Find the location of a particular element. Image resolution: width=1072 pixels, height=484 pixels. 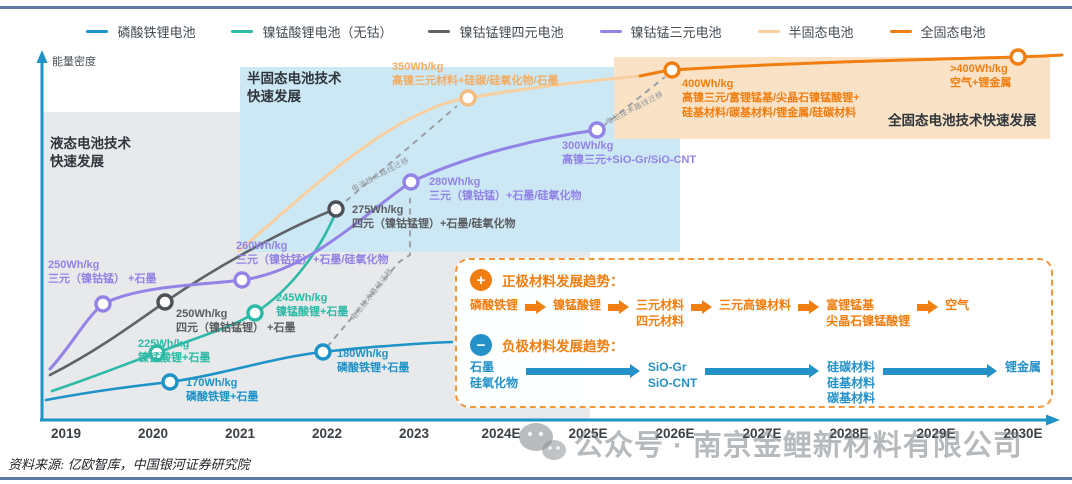

anode-trend-title-row: − 负极材料发展趋势： is located at coordinates (547, 345).